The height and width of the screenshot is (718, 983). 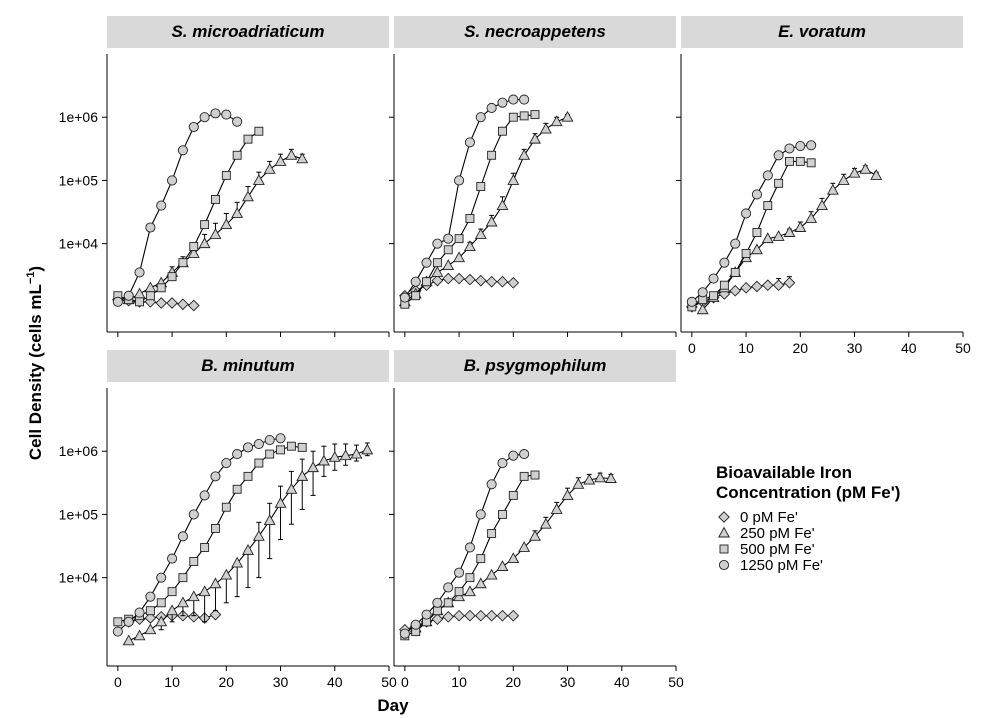 I want to click on y-tick-label: 1e+04, so click(x=79, y=578).